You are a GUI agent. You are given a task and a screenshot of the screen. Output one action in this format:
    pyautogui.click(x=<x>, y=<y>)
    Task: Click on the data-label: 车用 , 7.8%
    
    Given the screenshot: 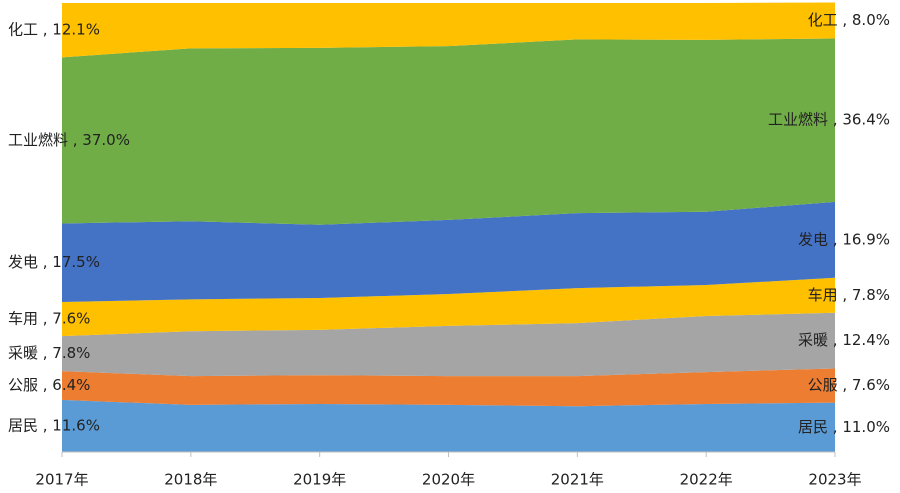 What is the action you would take?
    pyautogui.click(x=849, y=295)
    